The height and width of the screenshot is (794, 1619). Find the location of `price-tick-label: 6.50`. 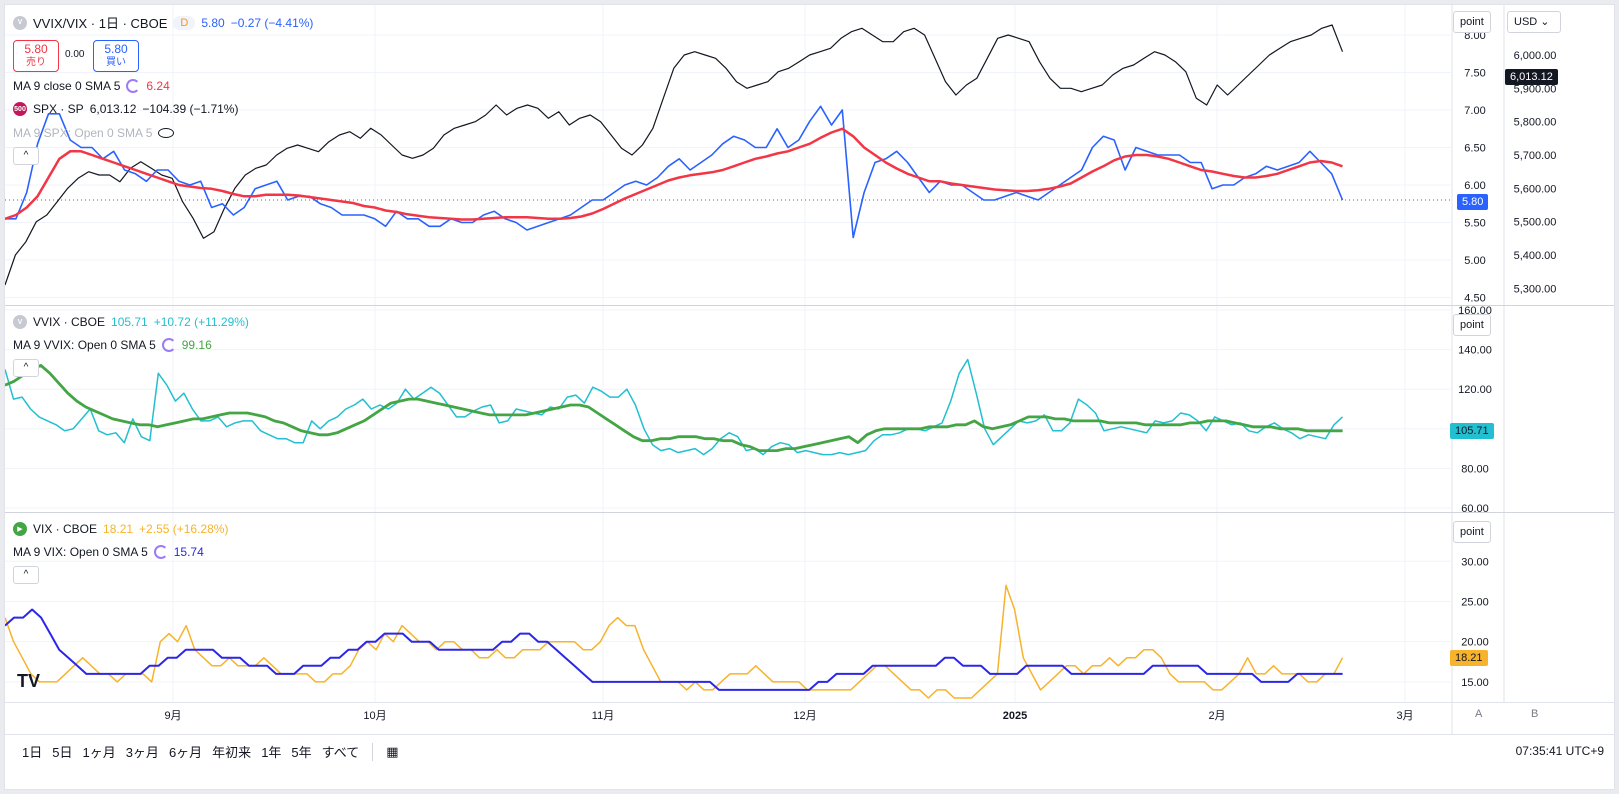

price-tick-label: 6.50 is located at coordinates (1474, 149).